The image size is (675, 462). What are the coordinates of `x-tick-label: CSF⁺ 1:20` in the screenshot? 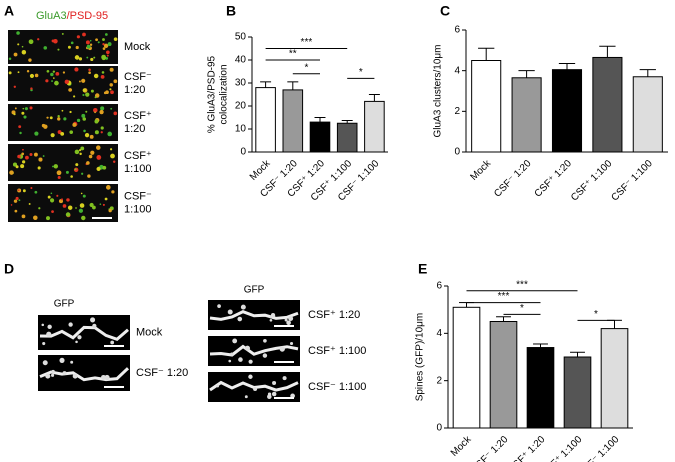 It's located at (527, 448).